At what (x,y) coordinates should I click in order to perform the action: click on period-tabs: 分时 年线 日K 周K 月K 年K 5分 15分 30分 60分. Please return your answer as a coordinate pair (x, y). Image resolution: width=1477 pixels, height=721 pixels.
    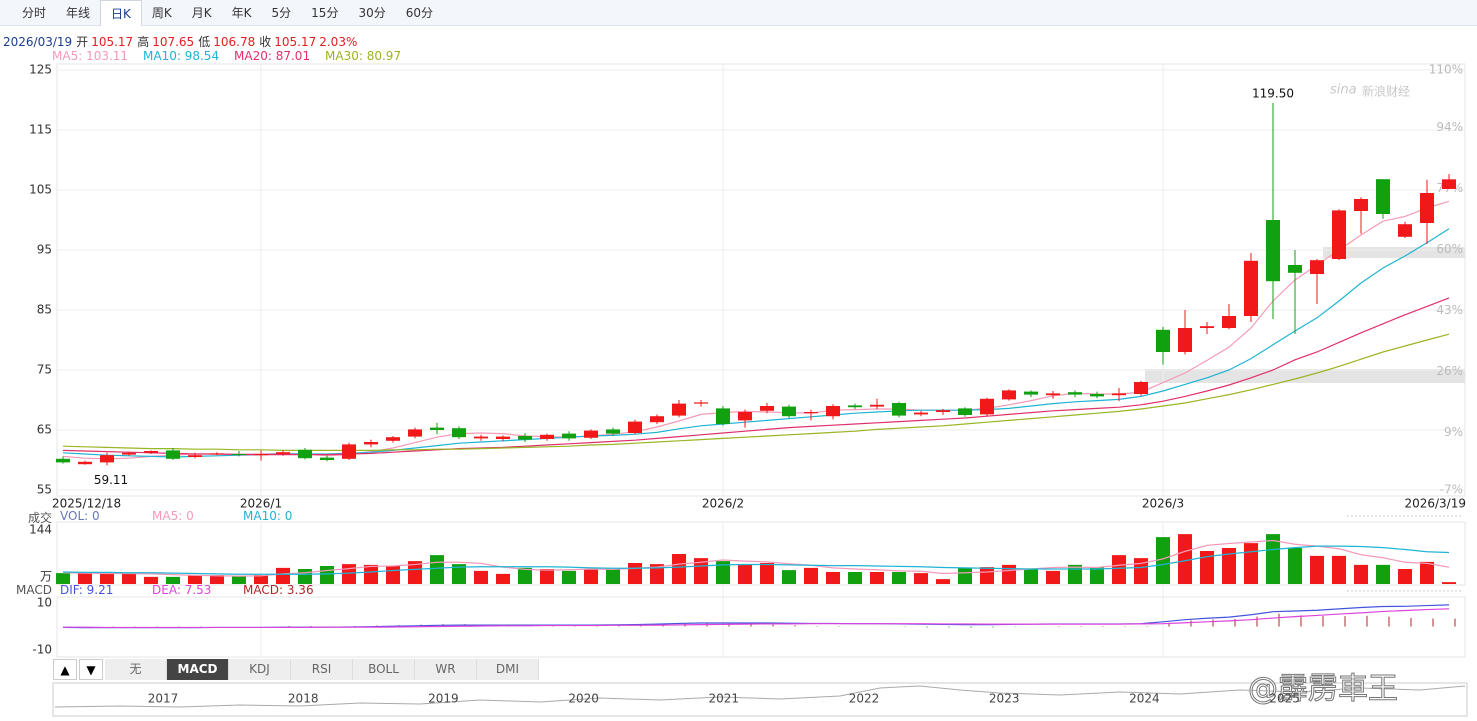
    Looking at the image, I should click on (738, 13).